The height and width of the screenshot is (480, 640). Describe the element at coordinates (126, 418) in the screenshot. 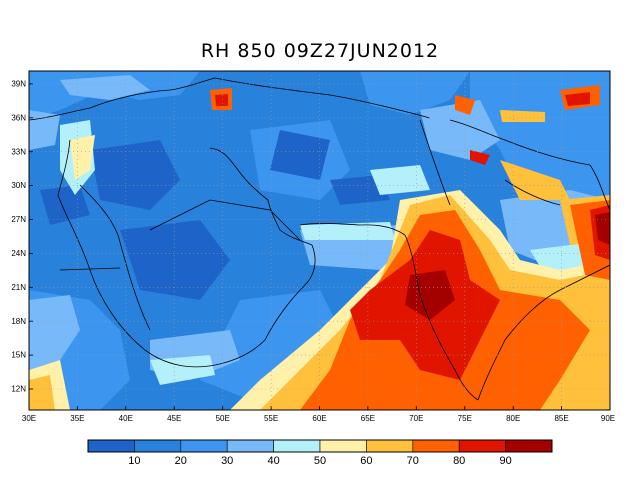

I see `lon-label: 40E` at that location.